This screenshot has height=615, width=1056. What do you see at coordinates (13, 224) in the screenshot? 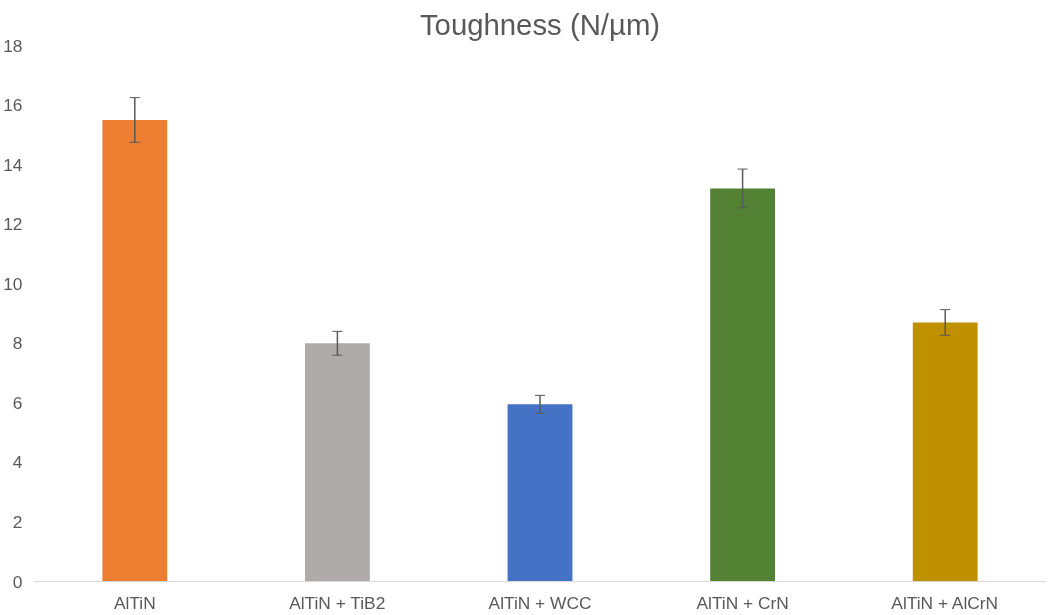
I see `y-tick-label: 12` at bounding box center [13, 224].